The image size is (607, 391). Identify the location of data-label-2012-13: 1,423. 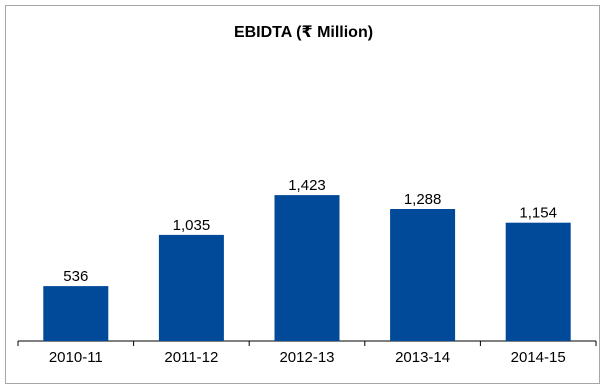
(307, 185).